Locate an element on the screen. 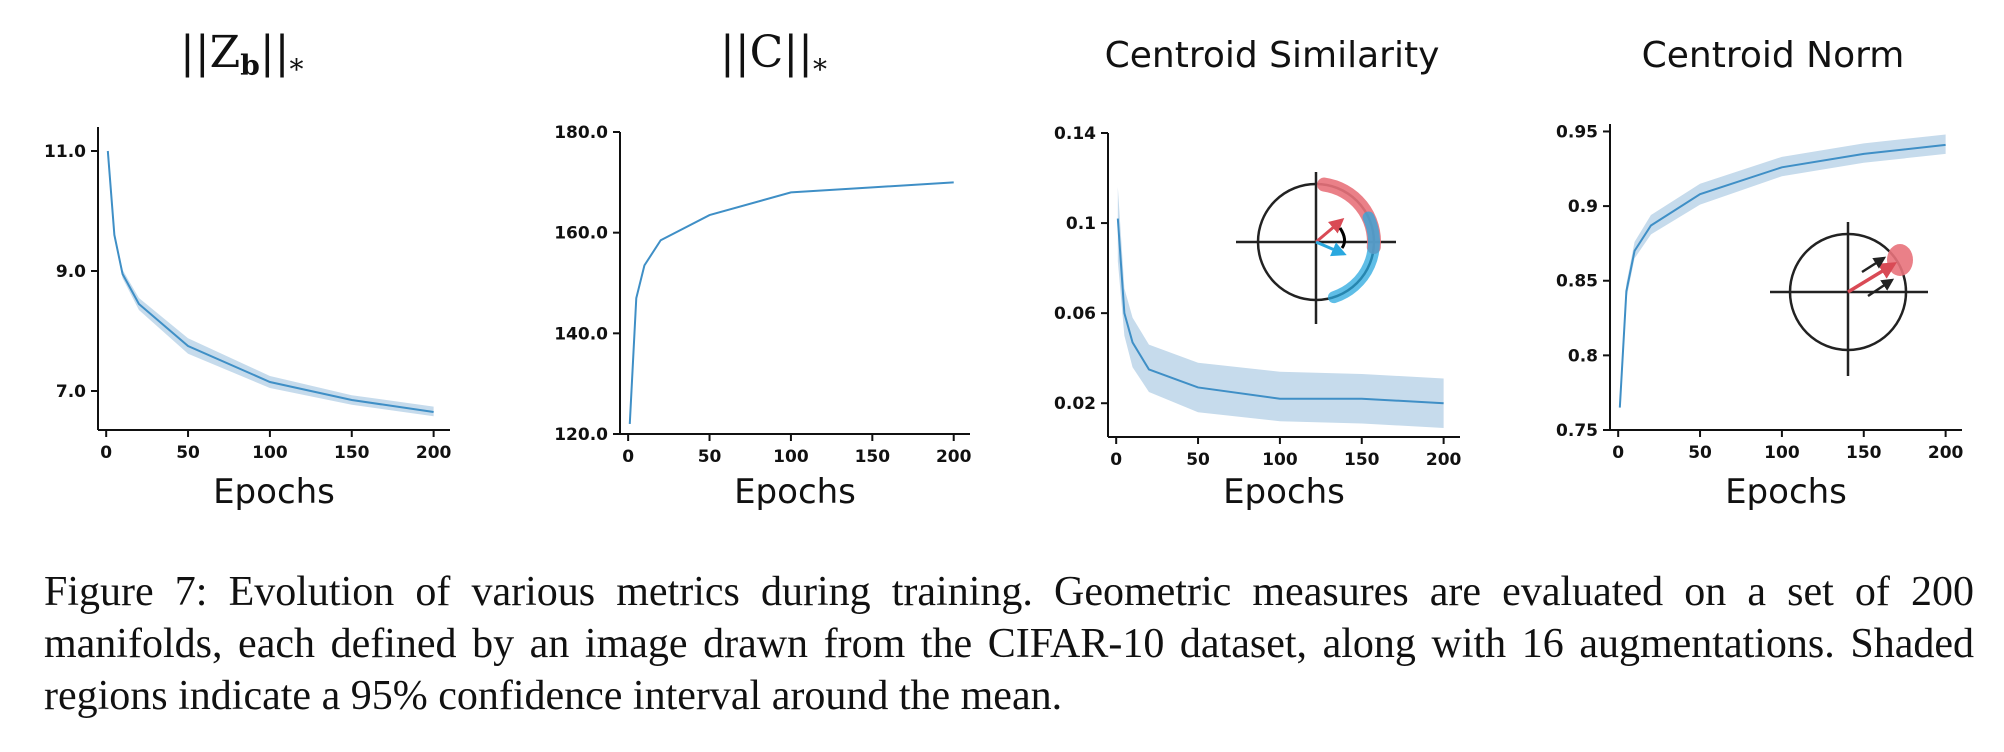  y-tick-label: 0.06 is located at coordinates (1075, 314).